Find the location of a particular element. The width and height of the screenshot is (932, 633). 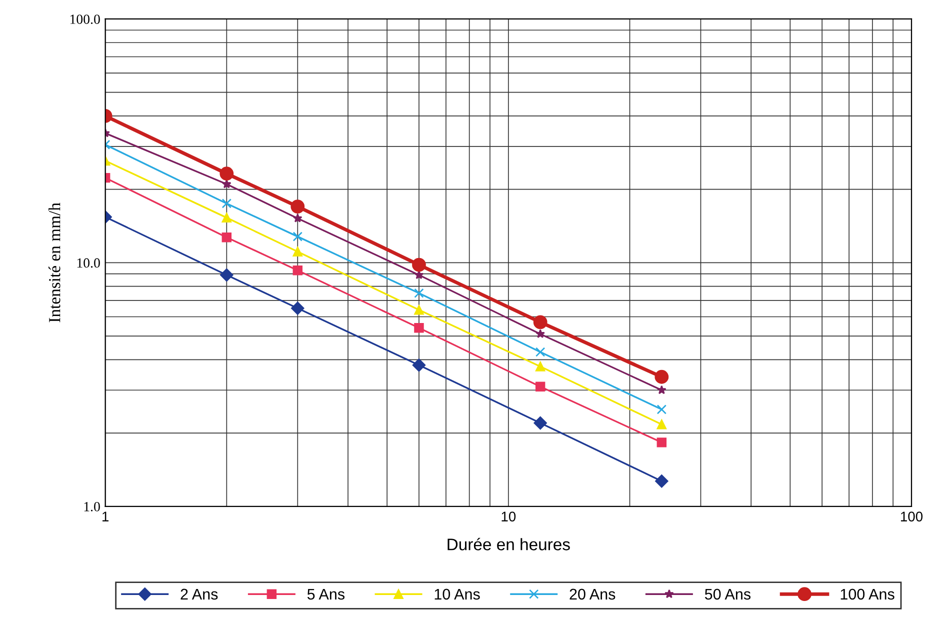

x-tick-label: 1 is located at coordinates (105, 517).